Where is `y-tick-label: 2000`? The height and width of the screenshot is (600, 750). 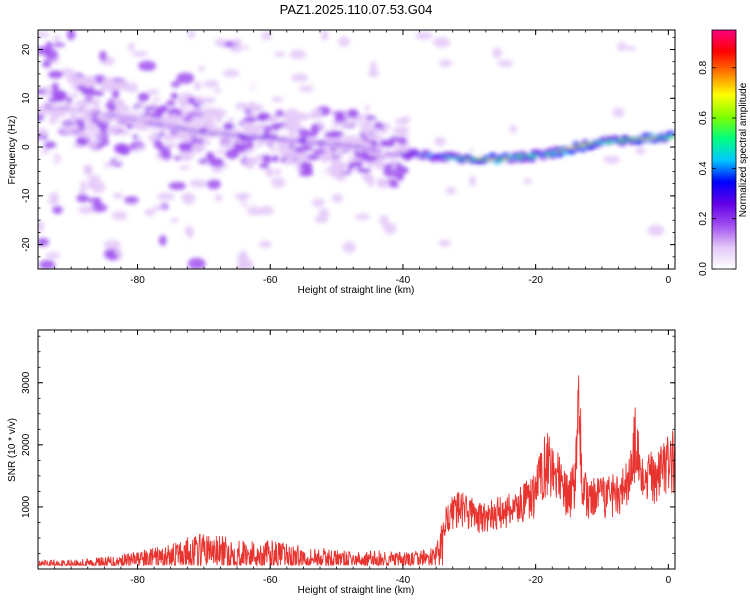
y-tick-label: 2000 is located at coordinates (26, 444).